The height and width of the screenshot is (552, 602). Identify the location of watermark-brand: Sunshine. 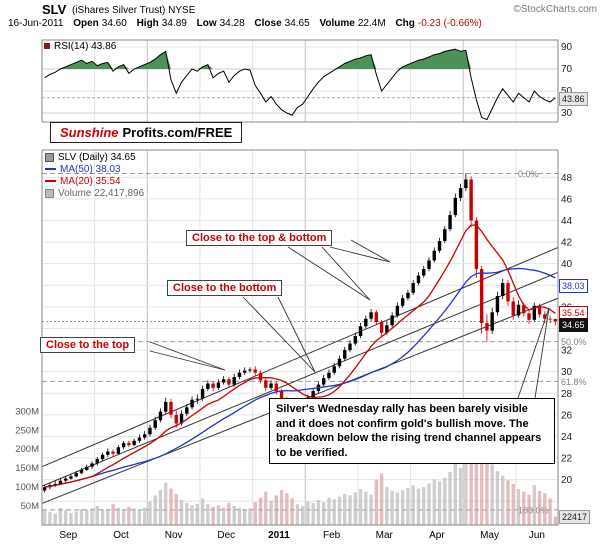
(89, 132).